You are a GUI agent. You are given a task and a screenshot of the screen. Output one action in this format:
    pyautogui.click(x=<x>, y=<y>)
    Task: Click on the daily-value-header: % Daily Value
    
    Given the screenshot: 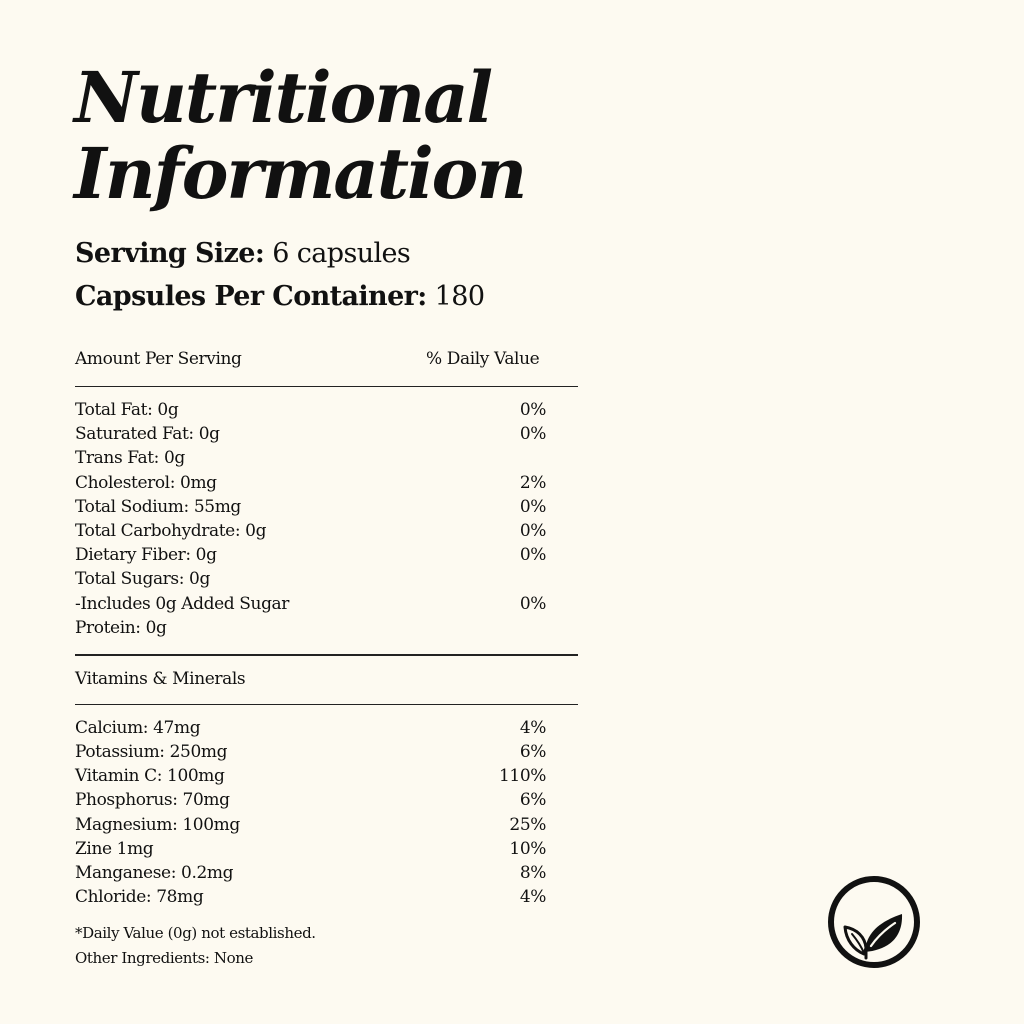 What is the action you would take?
    pyautogui.click(x=483, y=359)
    